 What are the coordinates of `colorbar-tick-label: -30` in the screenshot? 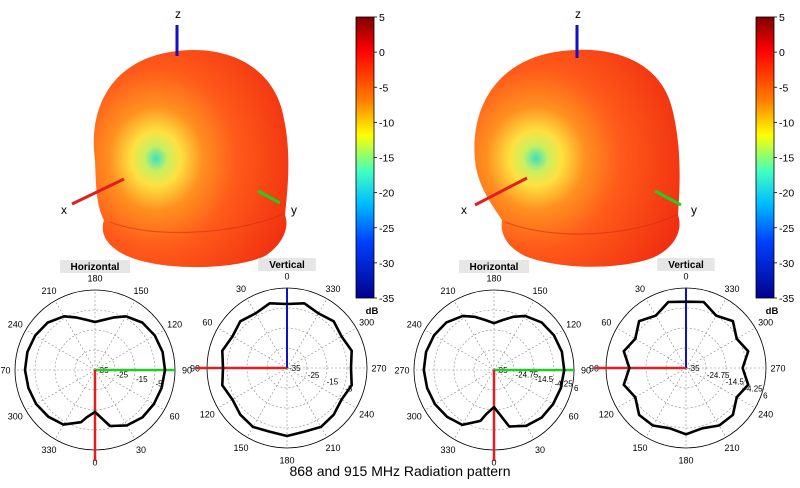 It's located at (786, 264).